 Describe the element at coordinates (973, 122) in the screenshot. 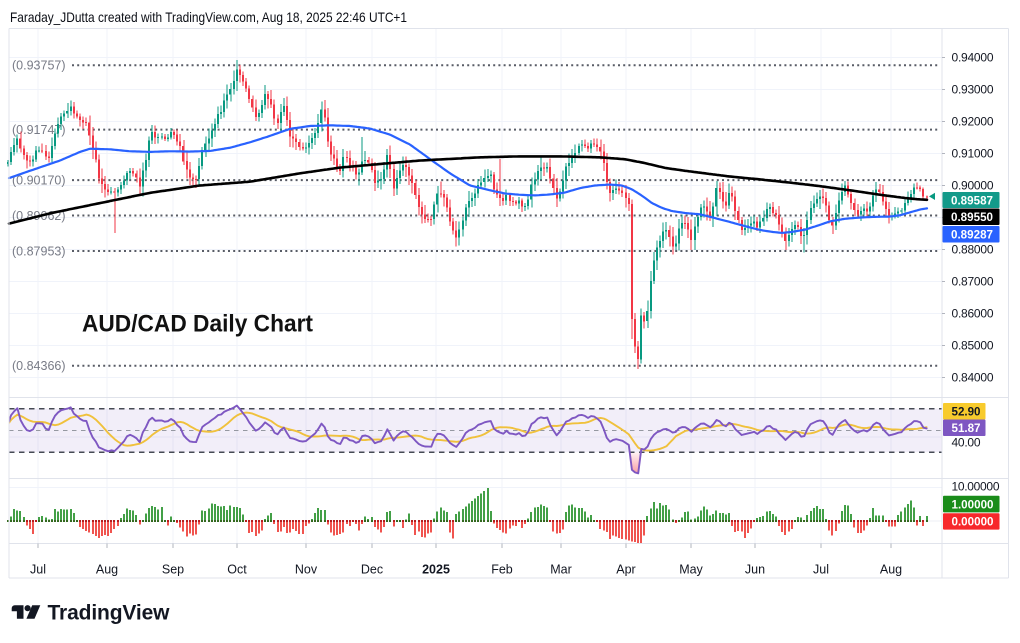

I see `svg-text: 0.92000` at that location.